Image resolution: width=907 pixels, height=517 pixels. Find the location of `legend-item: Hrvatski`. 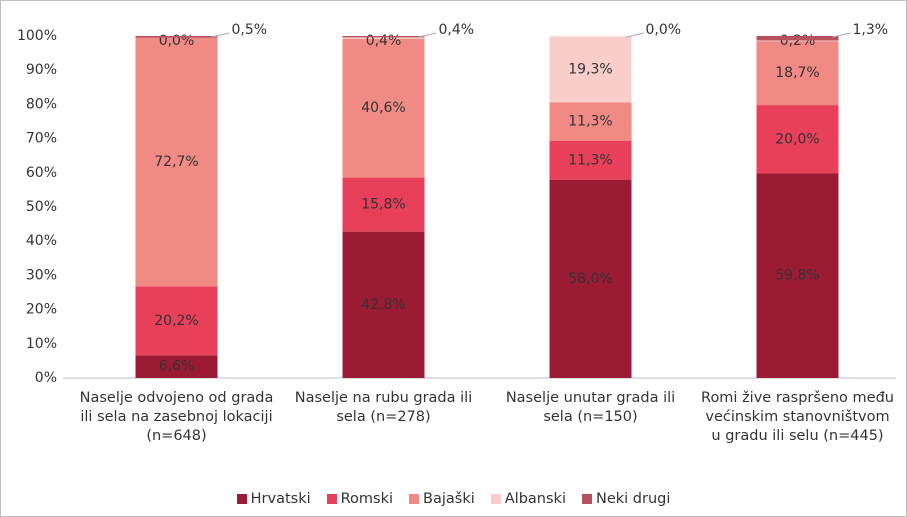

legend-item: Hrvatski is located at coordinates (273, 499).